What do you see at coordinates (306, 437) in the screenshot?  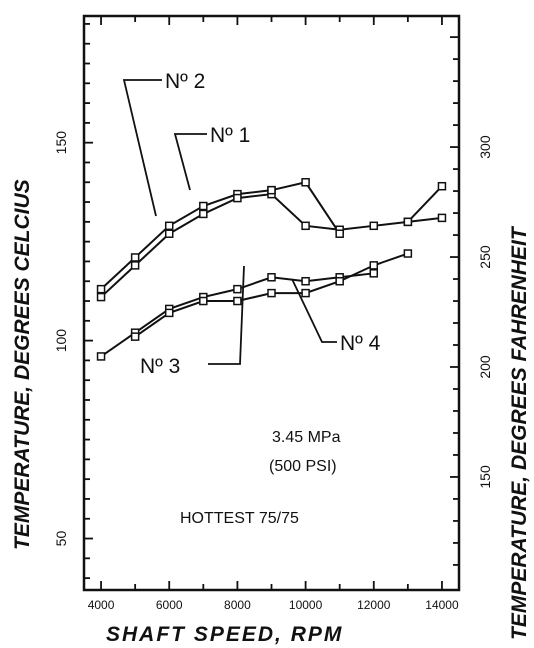 I see `pressure-note: 3.45 MPa` at bounding box center [306, 437].